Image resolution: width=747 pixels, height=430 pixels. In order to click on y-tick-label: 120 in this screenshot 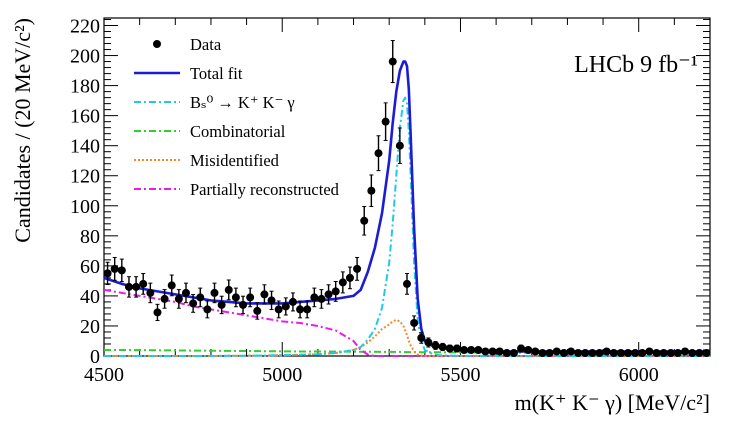, I will do `click(85, 177)`.